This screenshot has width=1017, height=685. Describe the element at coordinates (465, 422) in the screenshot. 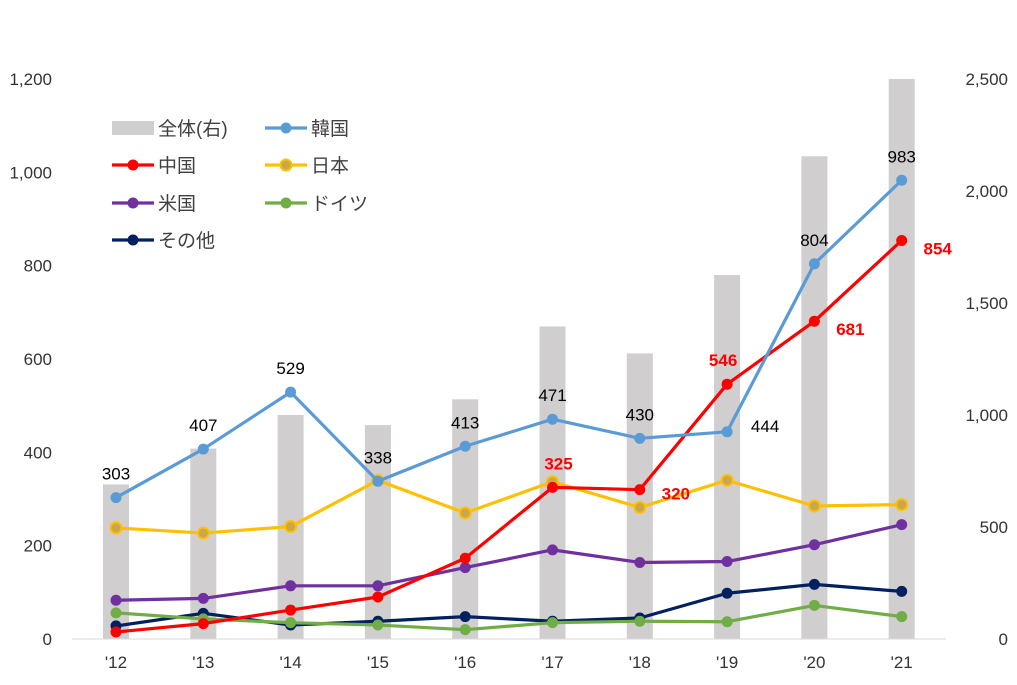

I see `data-label-0-4: 413` at that location.